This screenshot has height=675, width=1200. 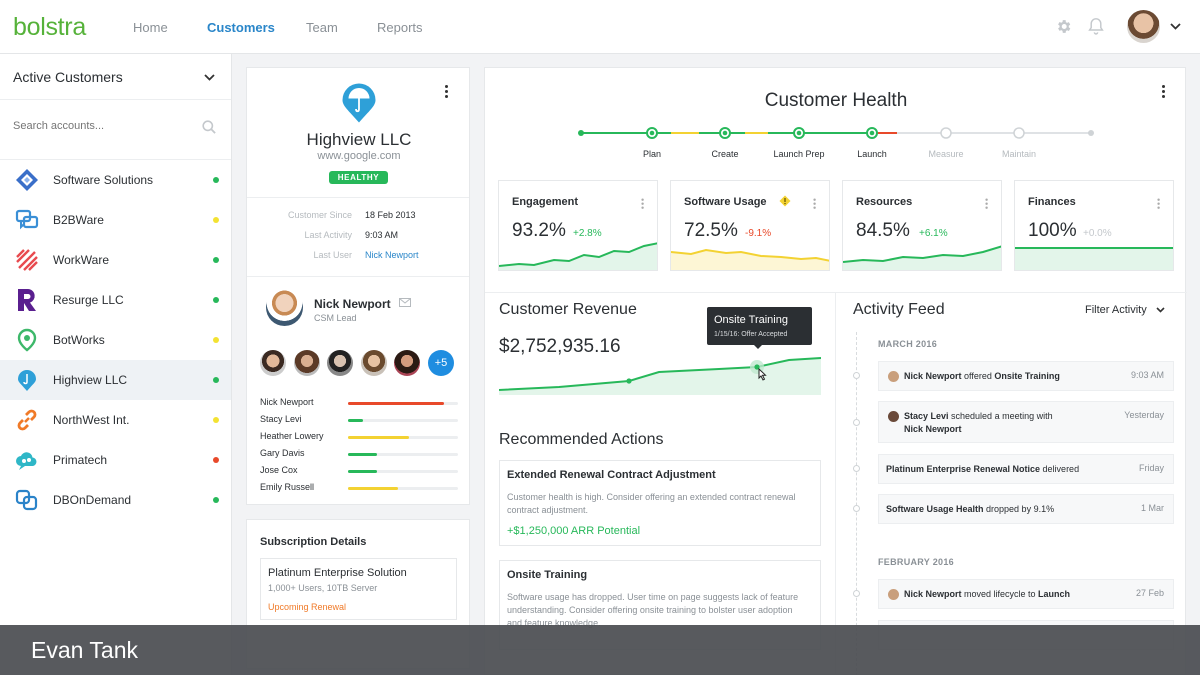 What do you see at coordinates (963, 469) in the screenshot?
I see `feed-actor: Platinum Enterprise Renewal Notice` at bounding box center [963, 469].